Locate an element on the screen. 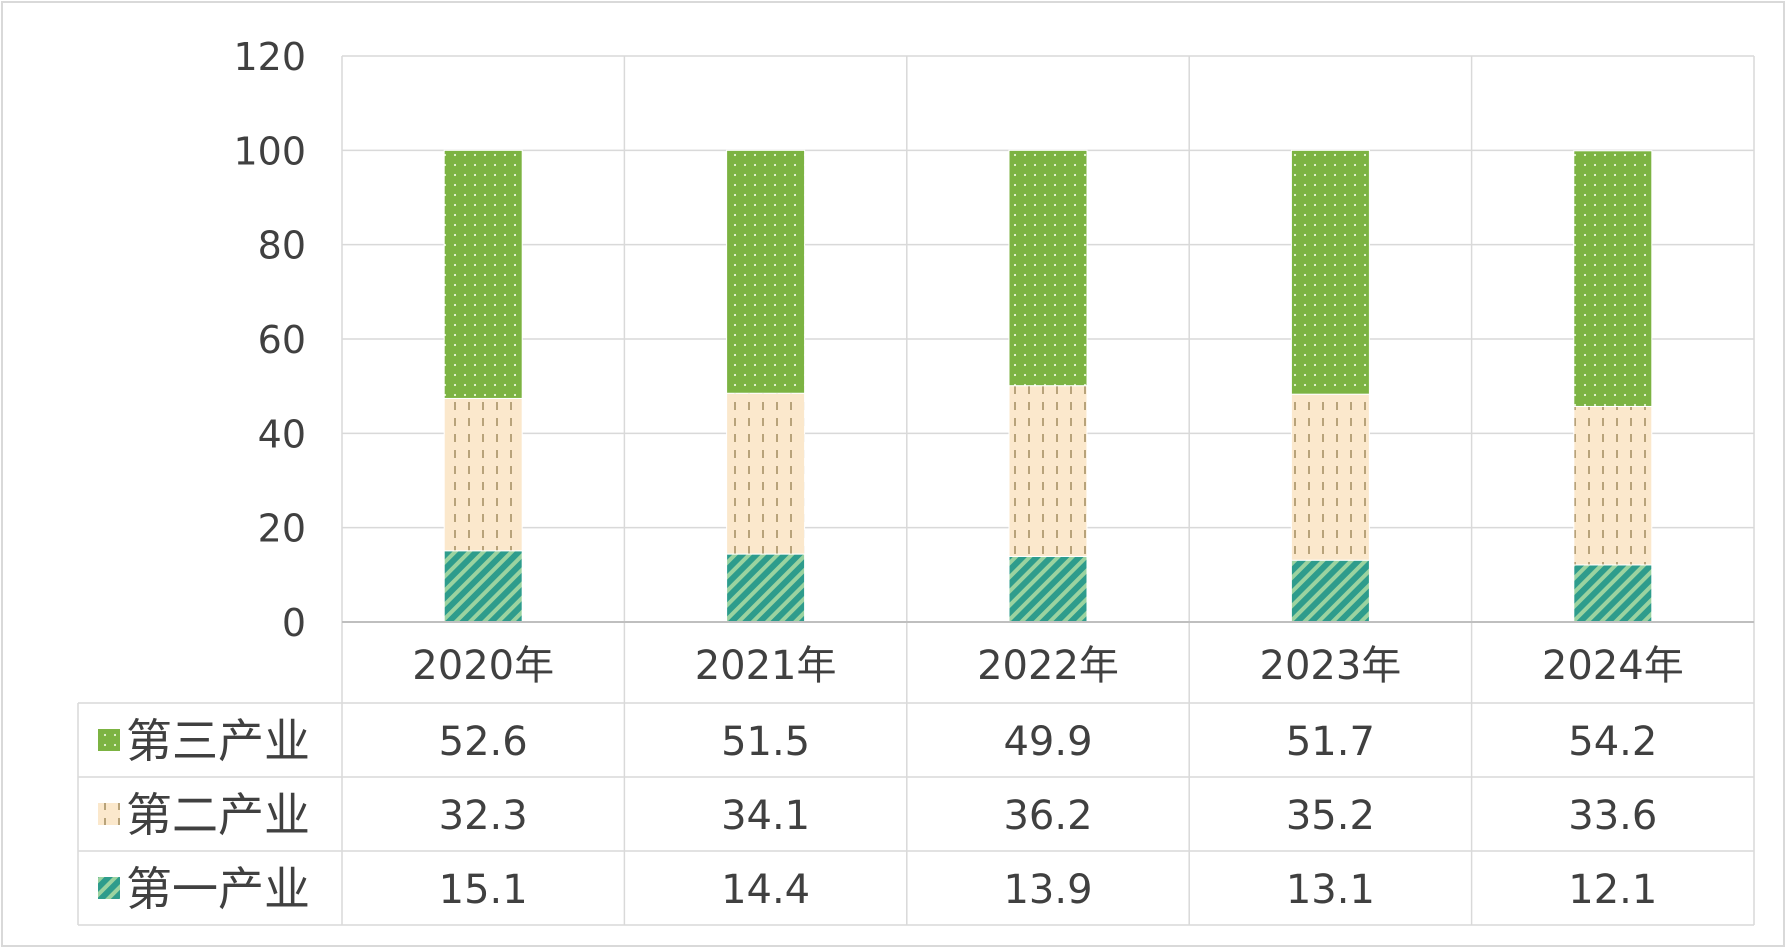 This screenshot has width=1786, height=952. data-label: 33.6 is located at coordinates (1612, 816).